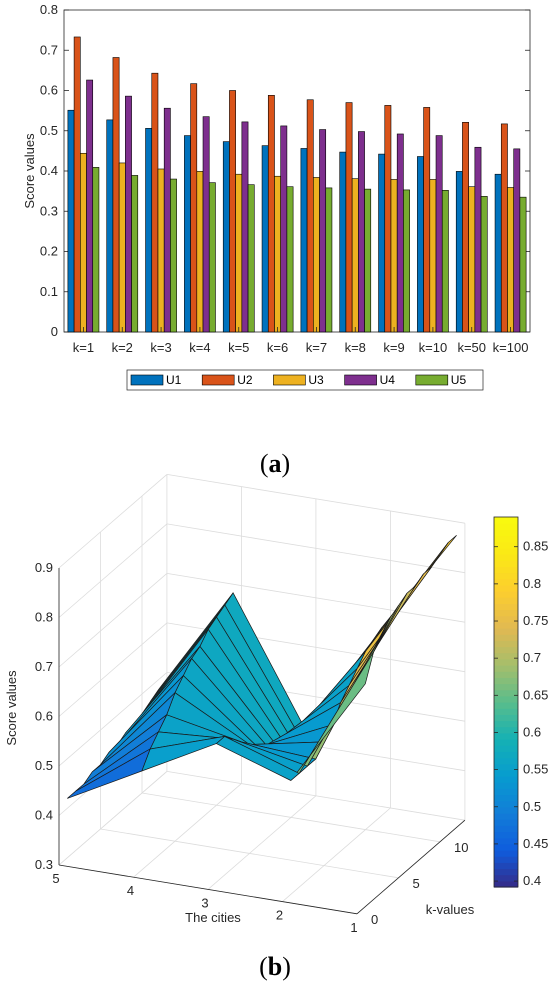 Image resolution: width=550 pixels, height=987 pixels. I want to click on bar-U1-k=9, so click(382, 243).